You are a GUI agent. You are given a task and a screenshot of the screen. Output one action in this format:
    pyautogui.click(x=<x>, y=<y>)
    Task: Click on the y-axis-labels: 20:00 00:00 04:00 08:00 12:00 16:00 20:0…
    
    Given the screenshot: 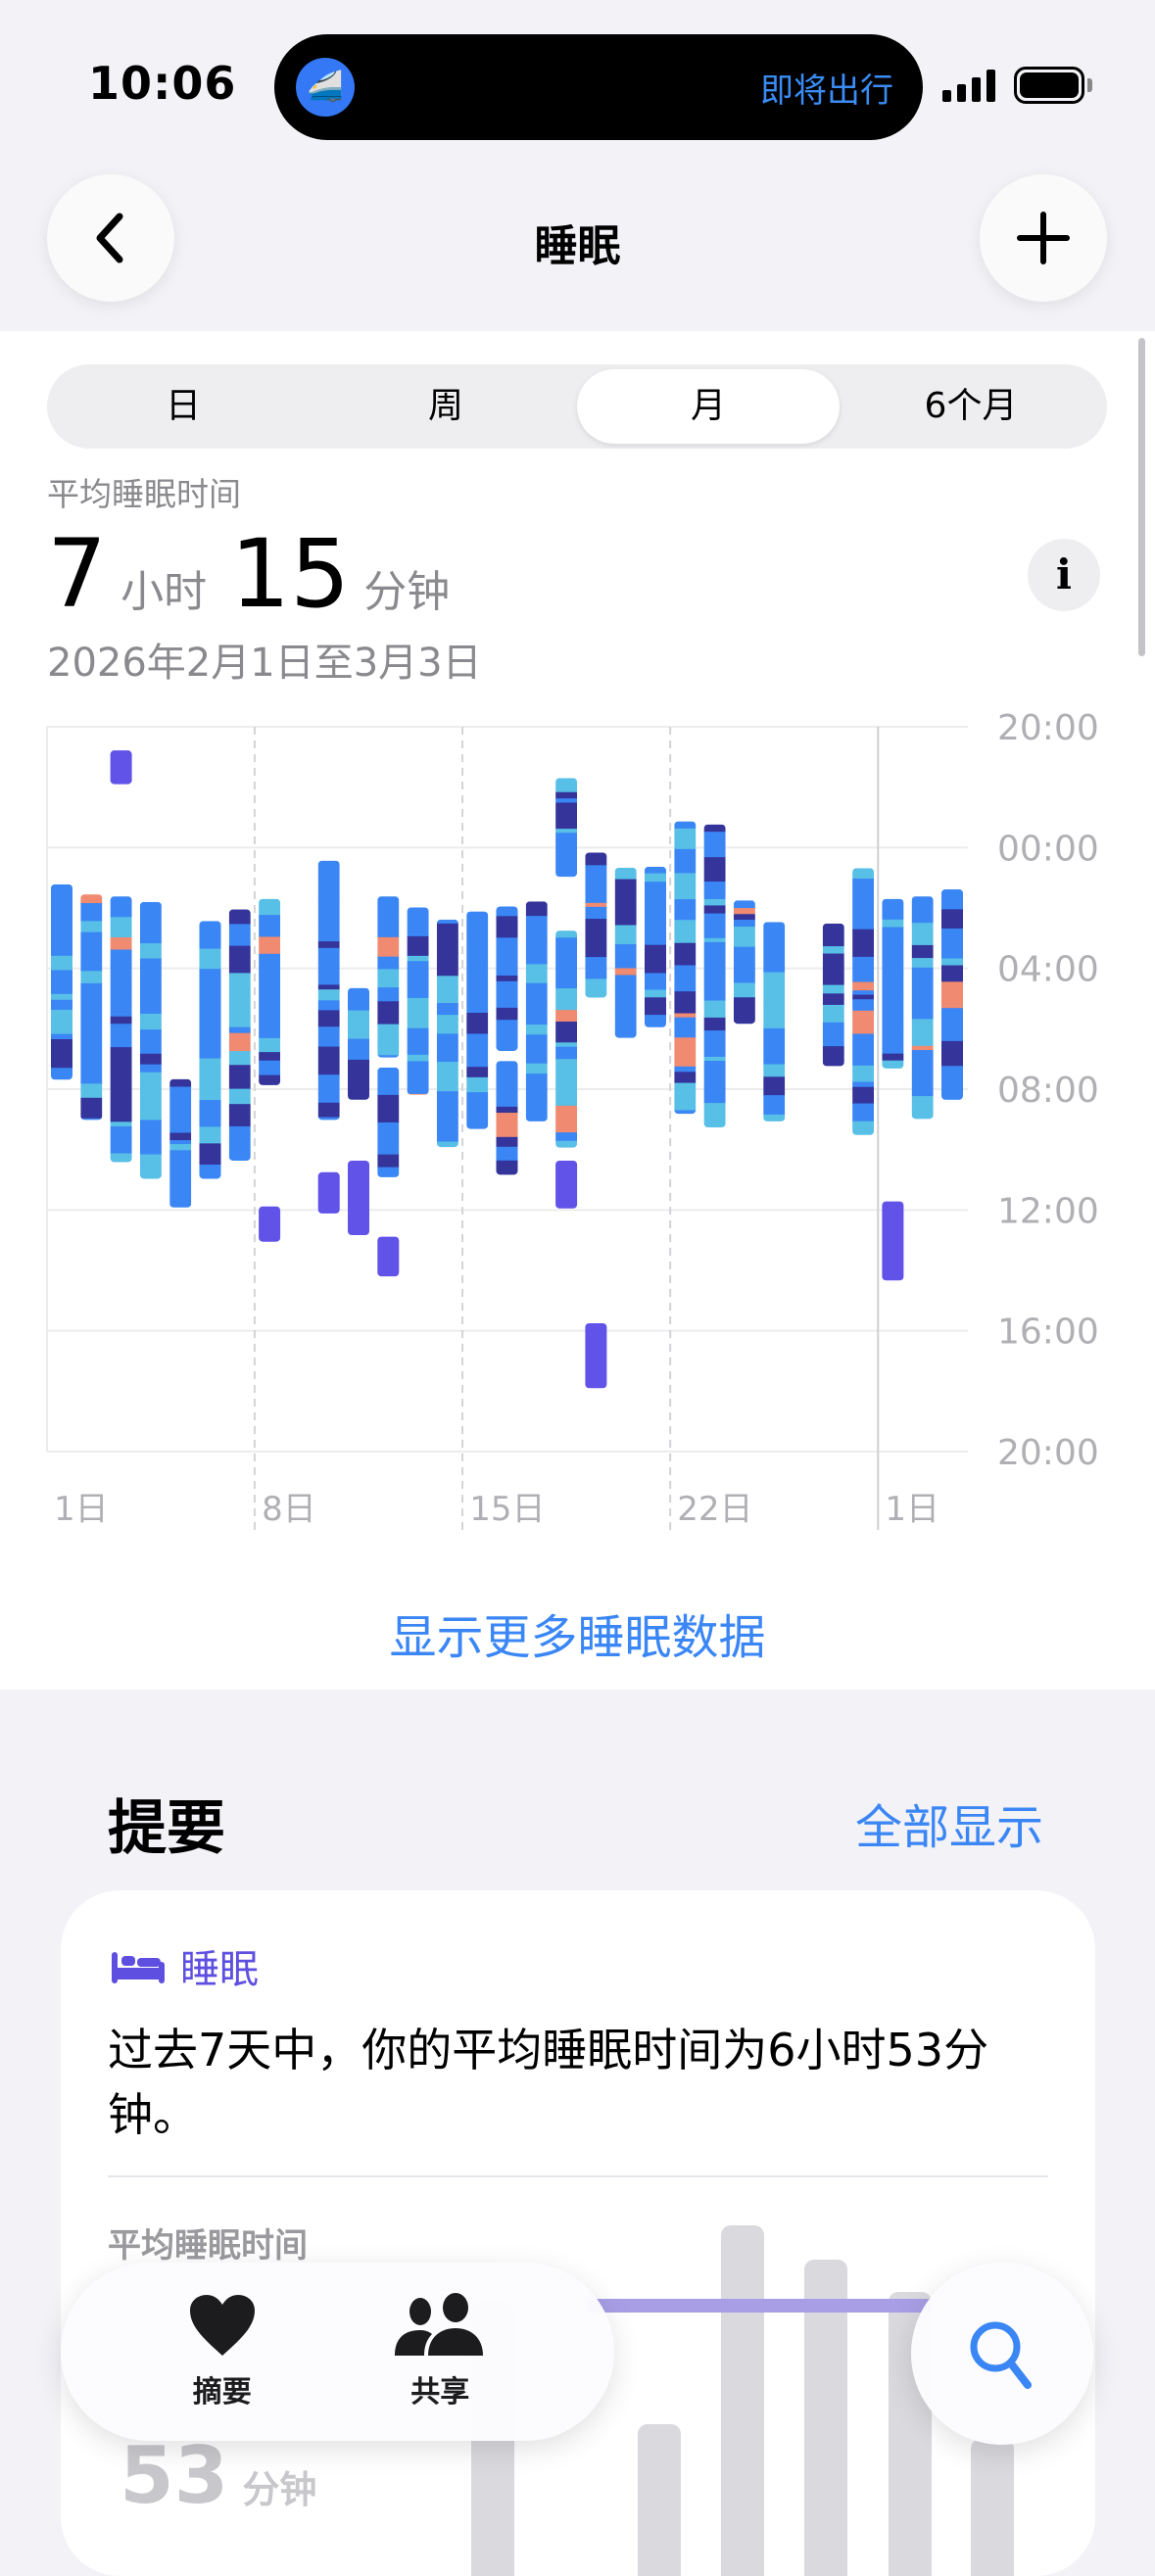 What is the action you would take?
    pyautogui.click(x=1048, y=1091)
    